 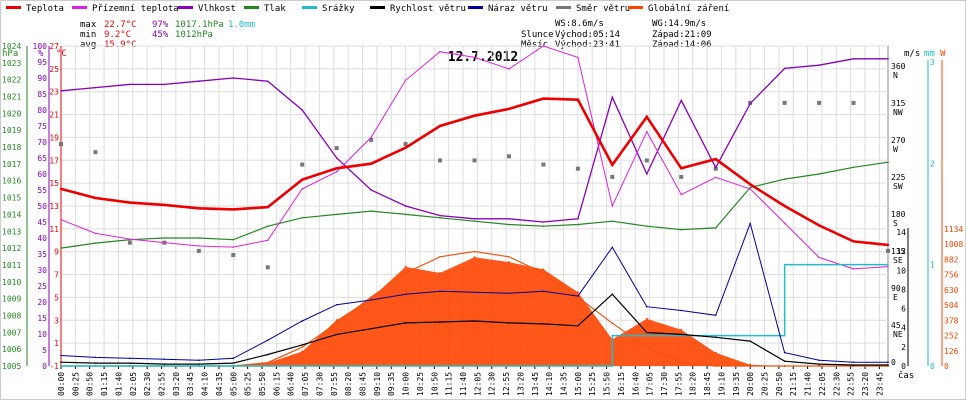 I want to click on time-tick-37: 15:25, so click(x=592, y=384).